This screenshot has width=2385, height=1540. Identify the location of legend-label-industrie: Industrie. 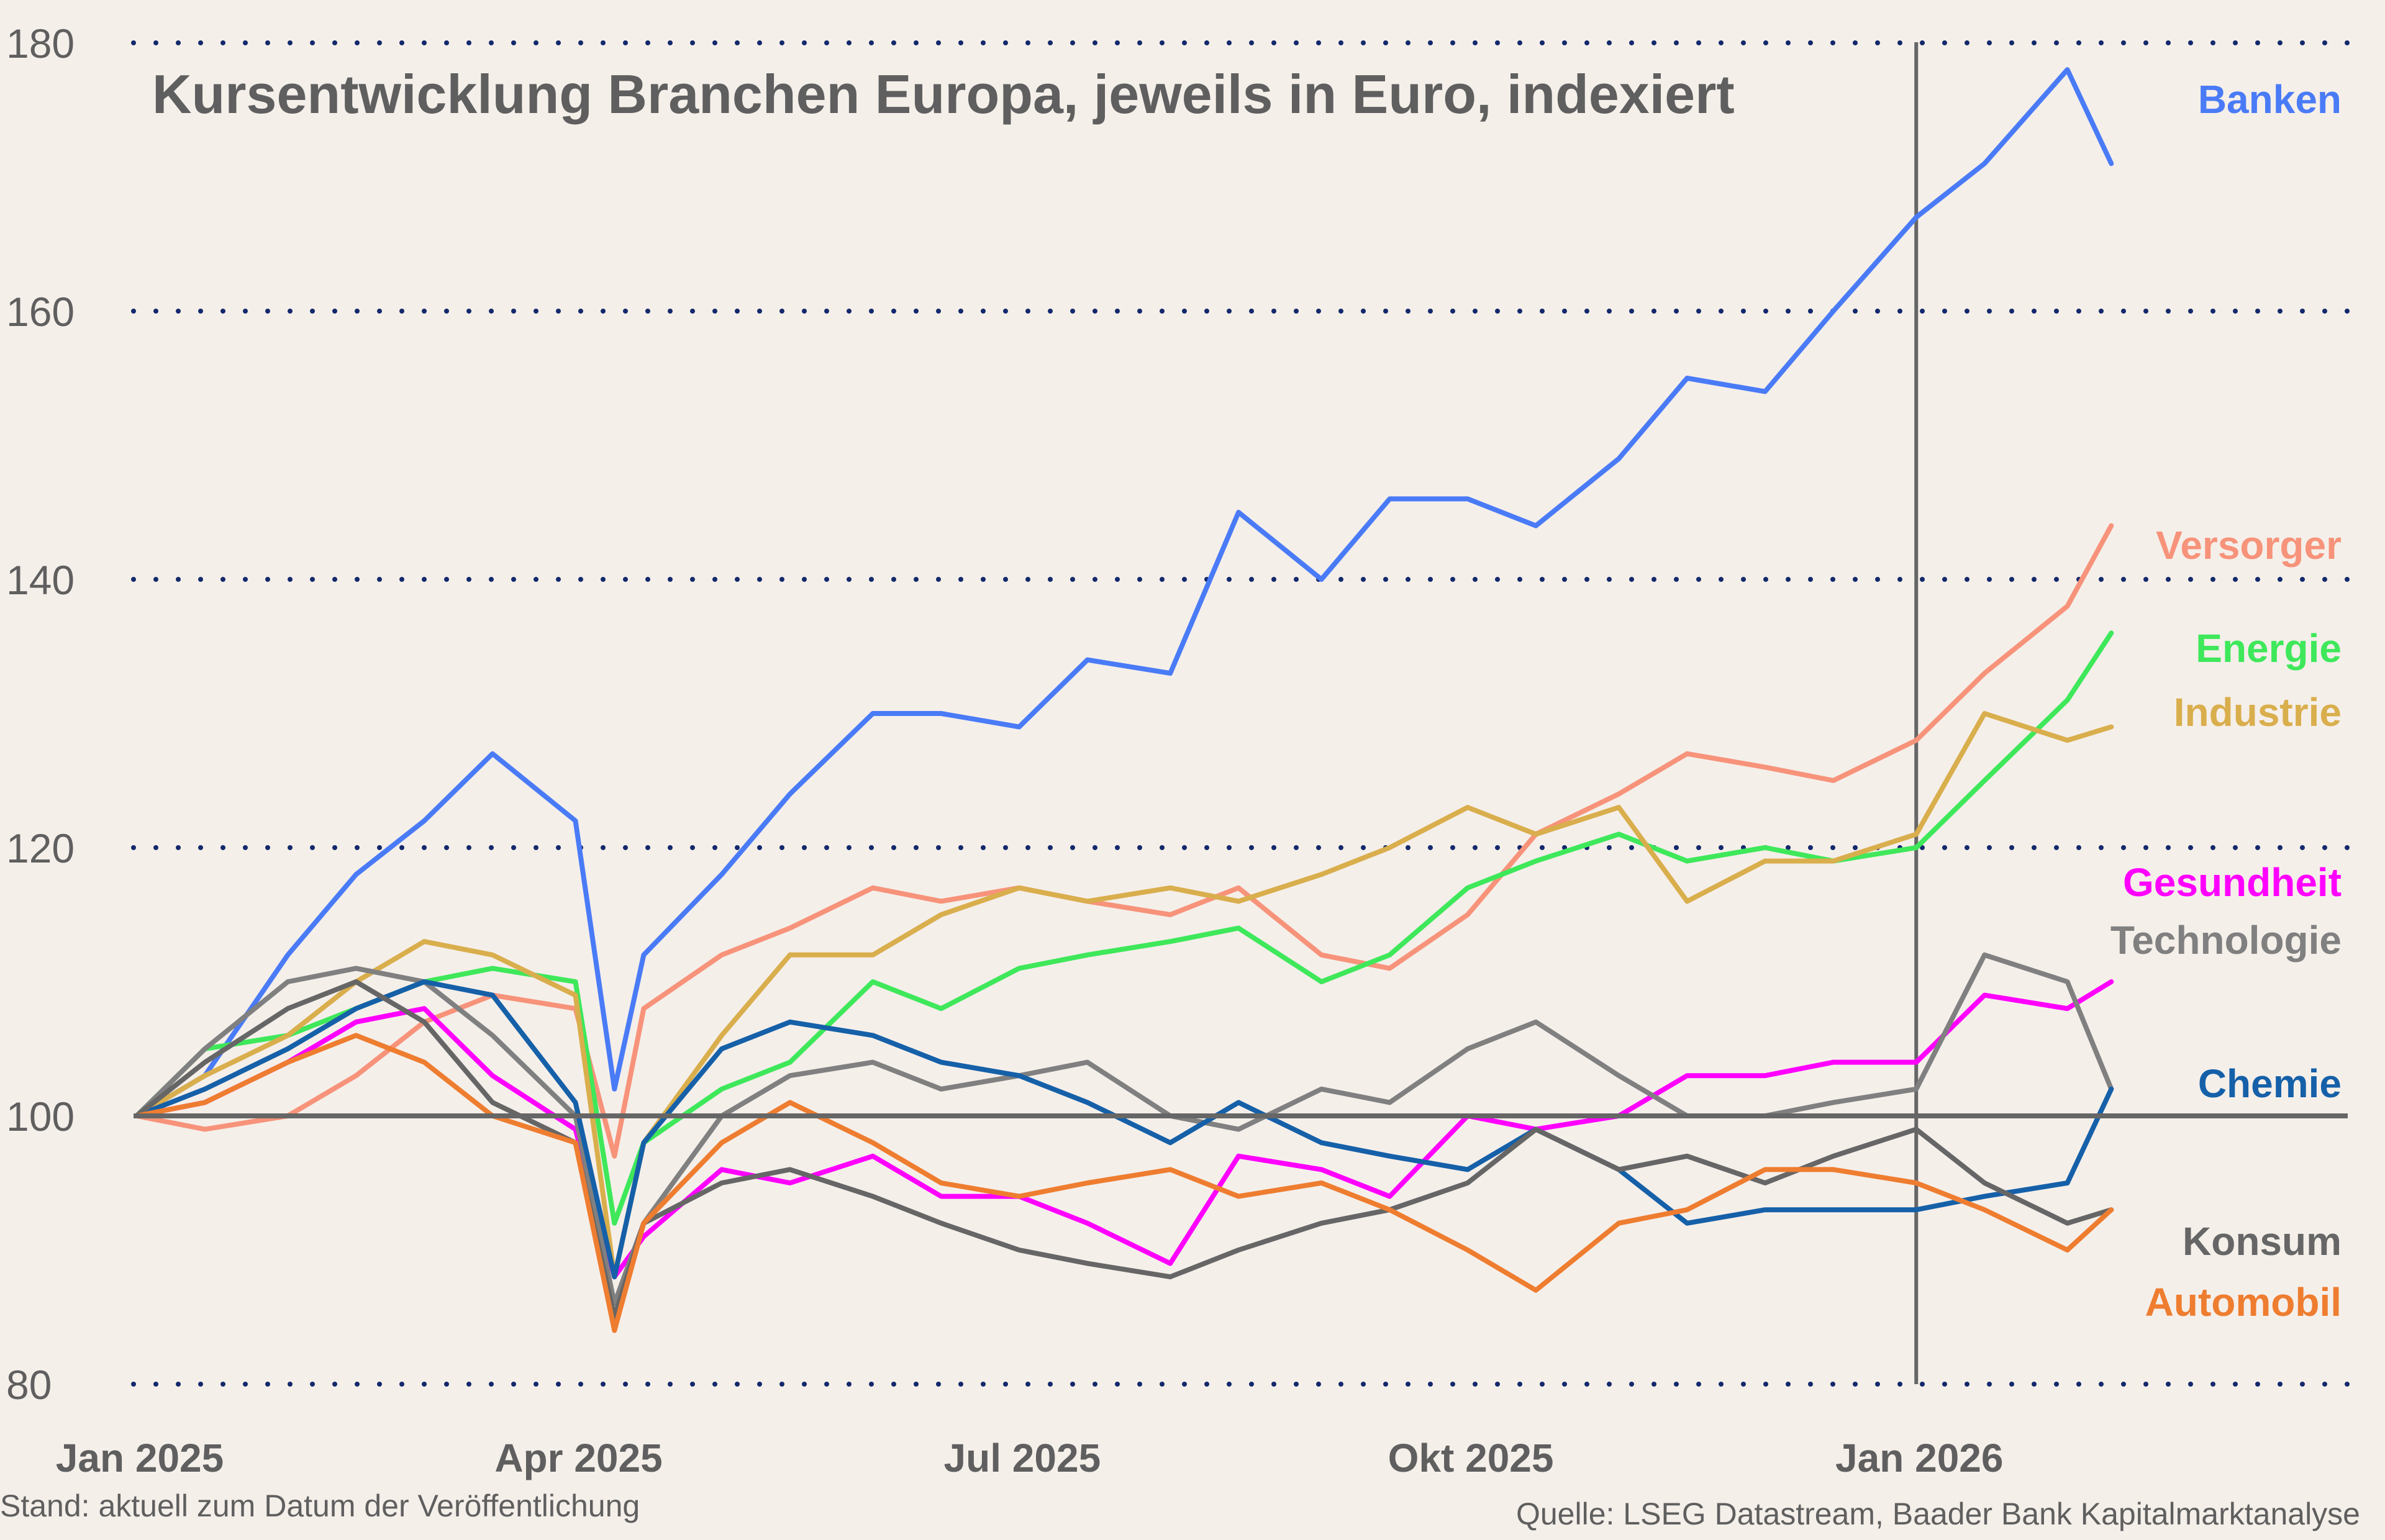
(2258, 712).